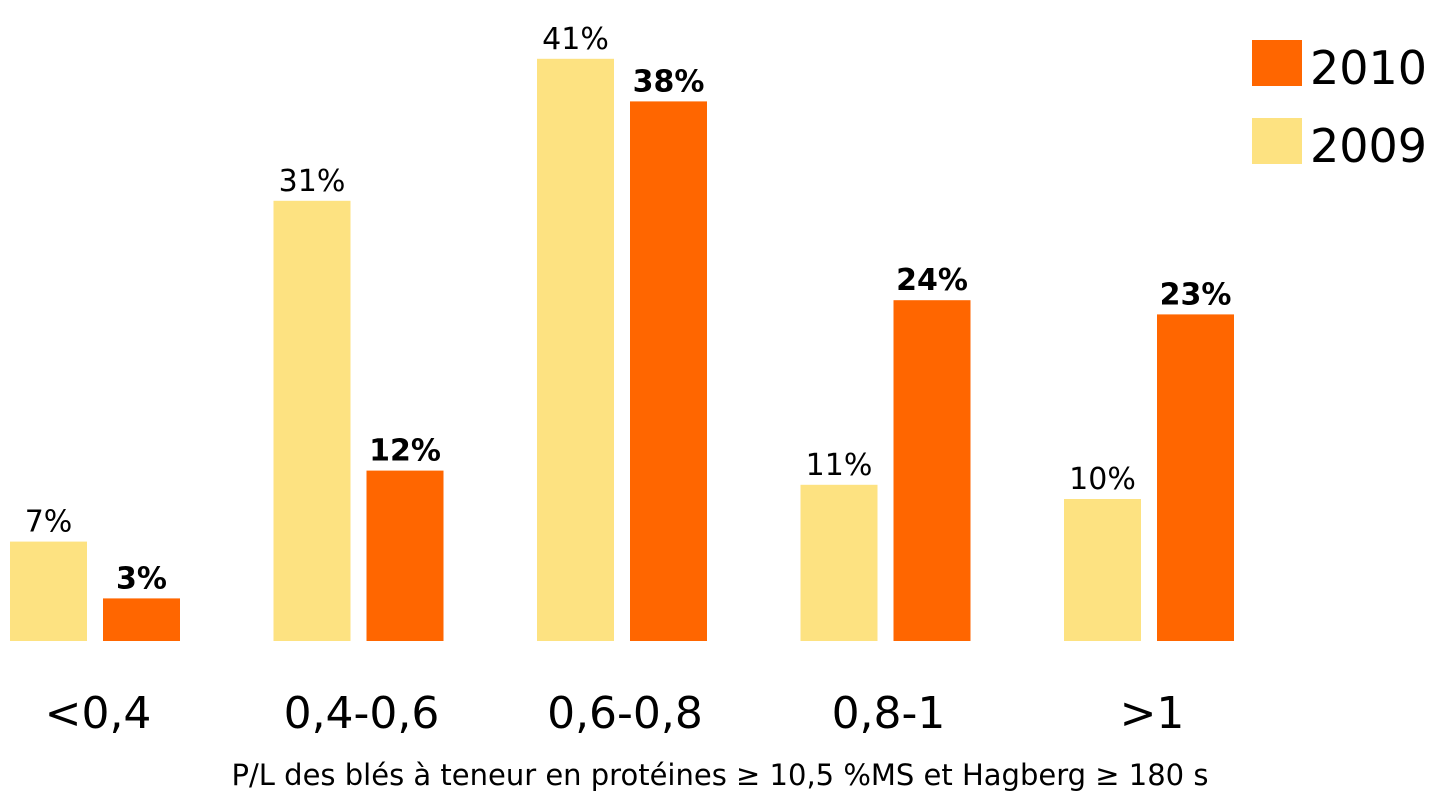 The width and height of the screenshot is (1443, 794). What do you see at coordinates (889, 713) in the screenshot?
I see `x-tick-label: 0,8-1` at bounding box center [889, 713].